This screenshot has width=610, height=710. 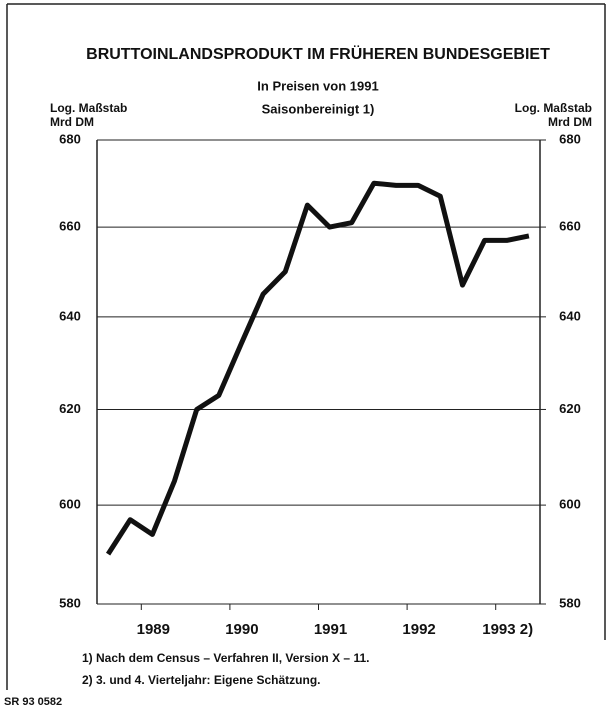 I want to click on y-tick-label: 640, so click(x=70, y=315).